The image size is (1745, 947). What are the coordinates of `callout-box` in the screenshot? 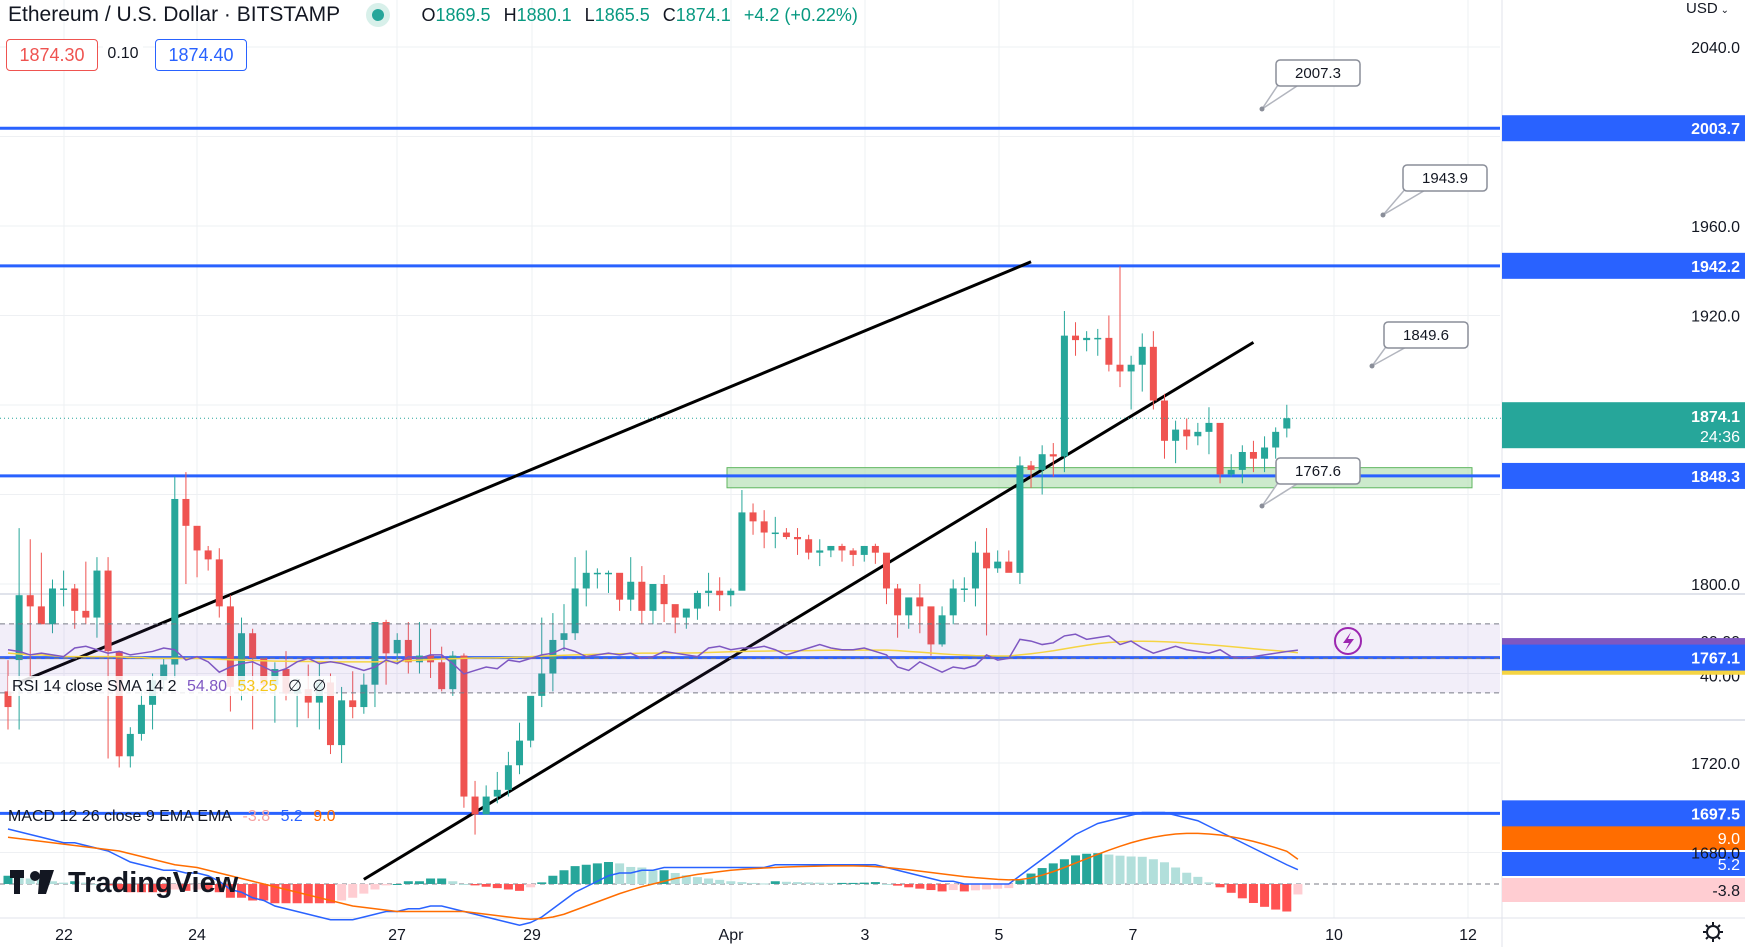 It's located at (1318, 471).